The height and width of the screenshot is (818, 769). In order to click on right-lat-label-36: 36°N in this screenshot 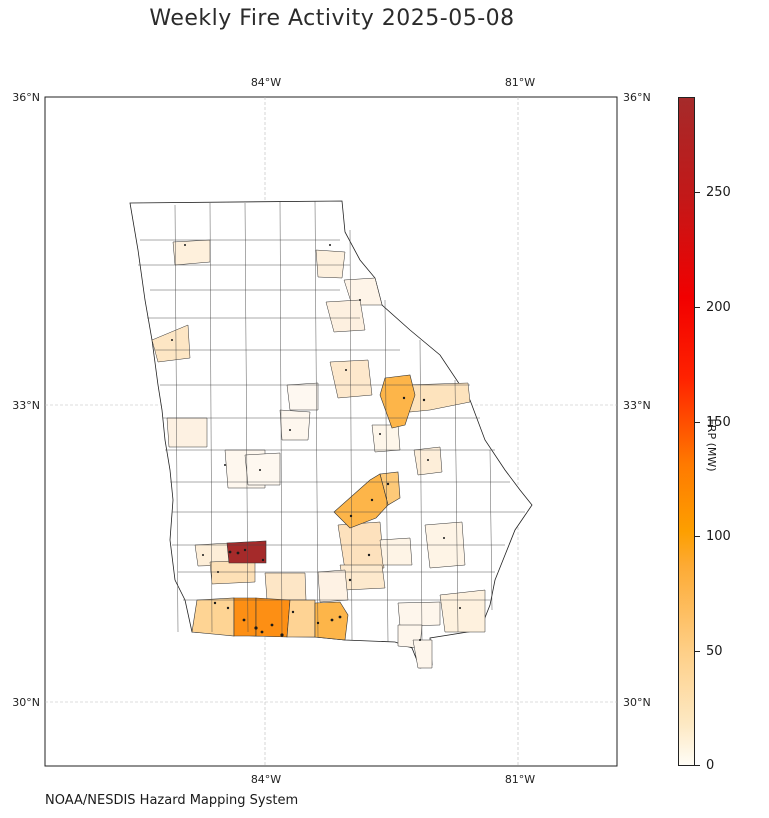, I will do `click(637, 97)`.